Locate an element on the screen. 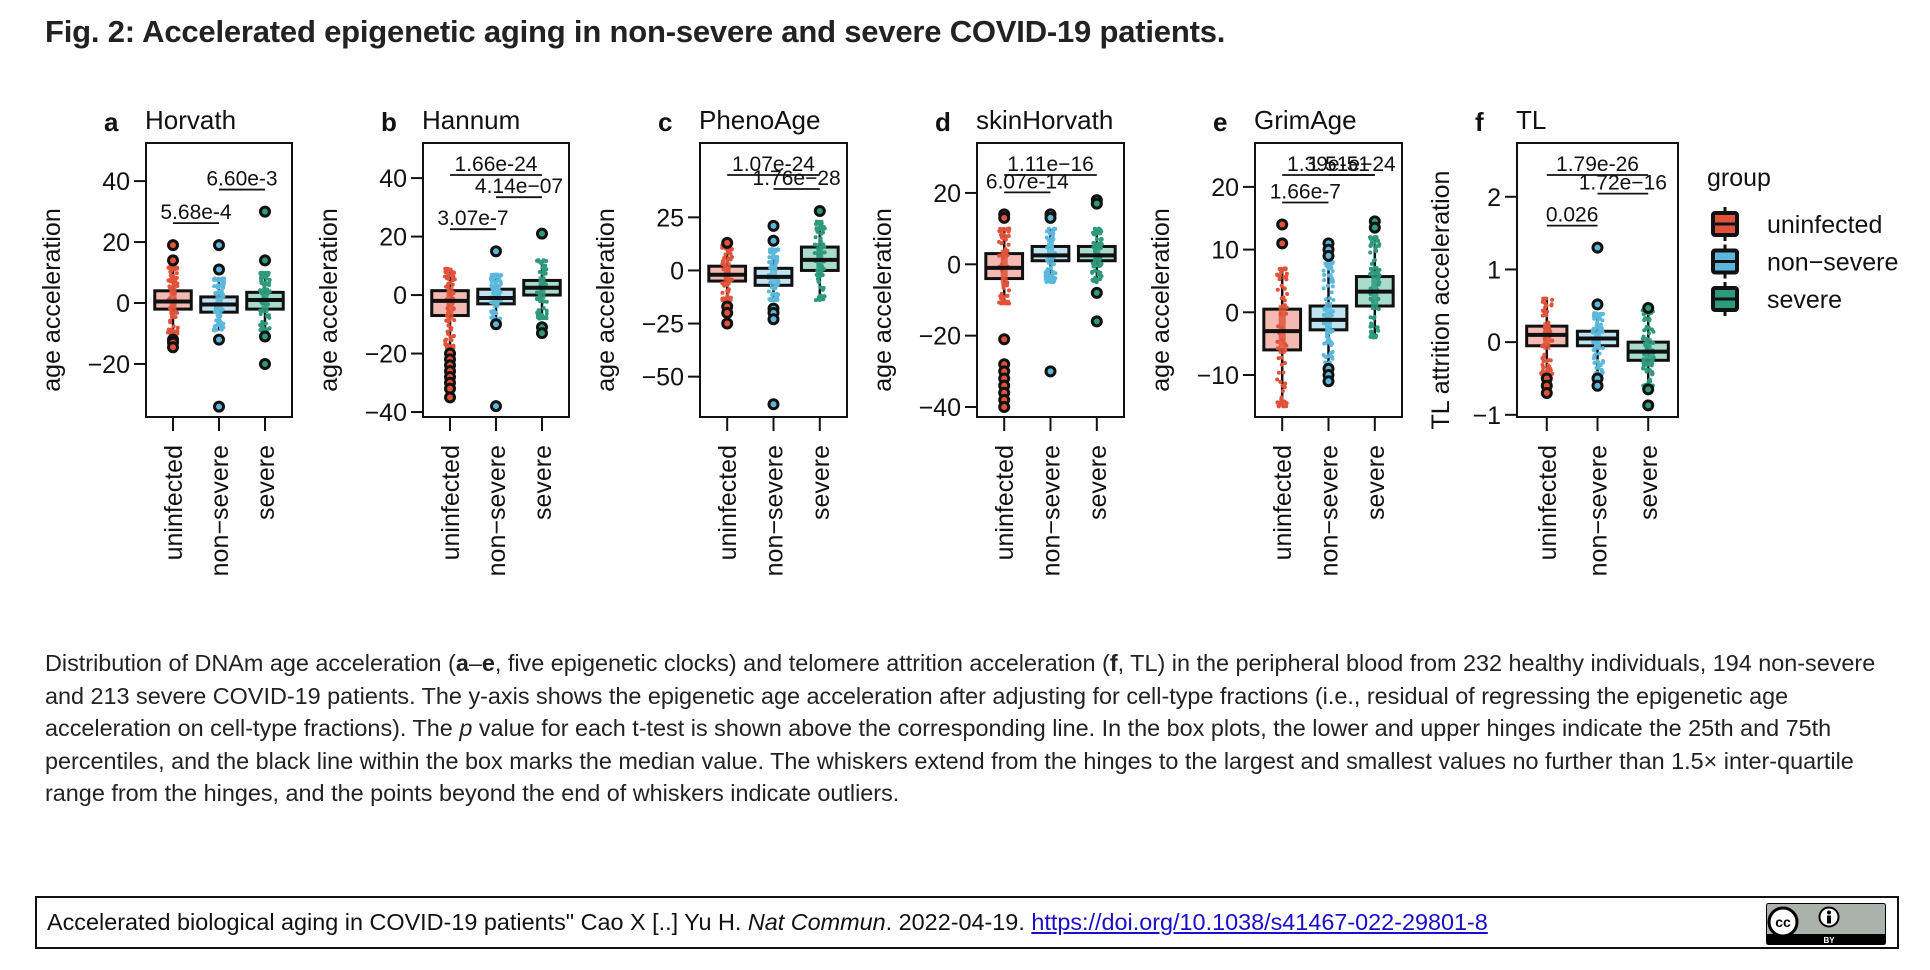 Image resolution: width=1930 pixels, height=970 pixels. p-value-label: 0.026 is located at coordinates (1572, 215).